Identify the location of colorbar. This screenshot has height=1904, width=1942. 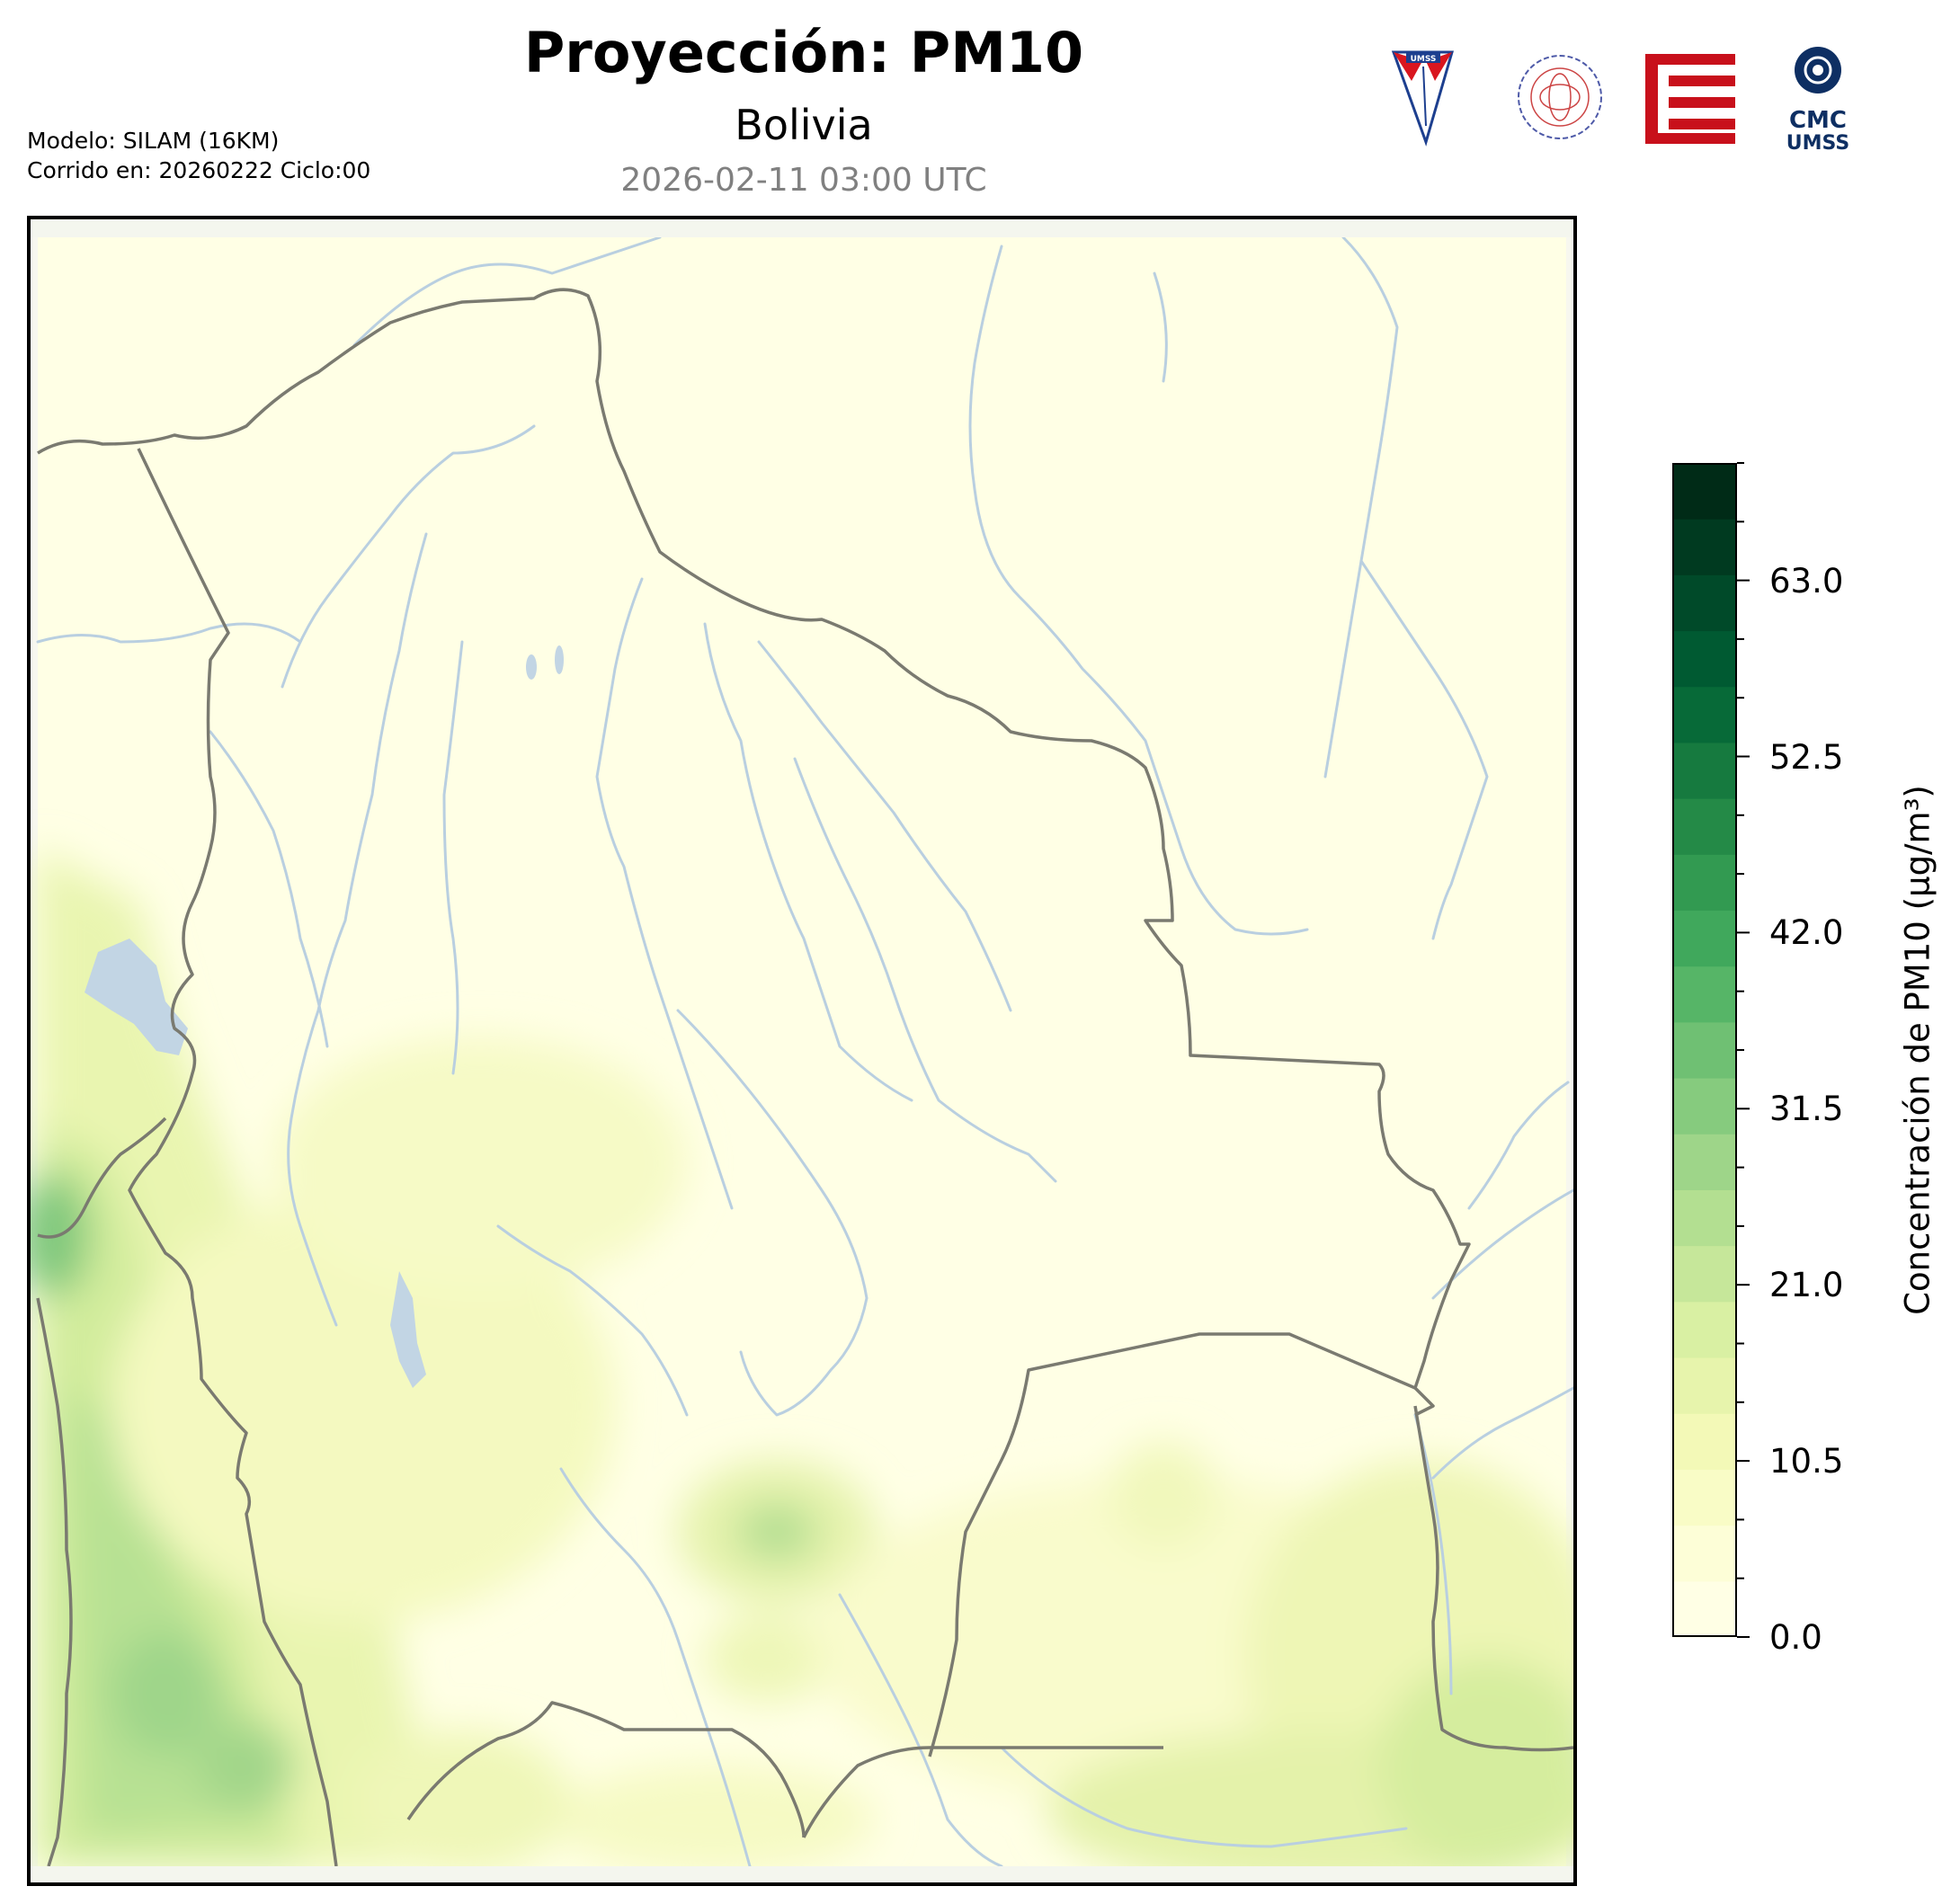
(1711, 1050).